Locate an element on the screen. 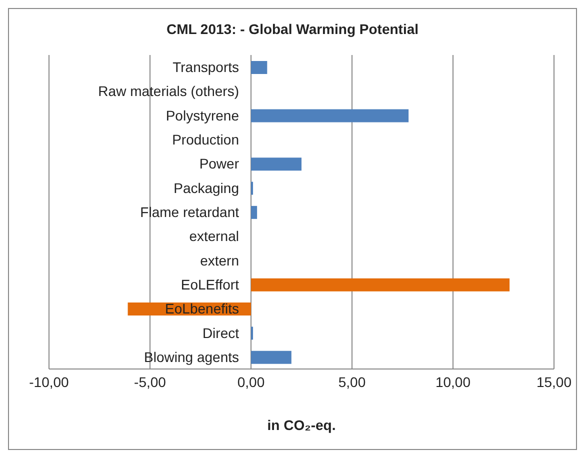 The image size is (583, 457). y-tick-label: Transports is located at coordinates (205, 67).